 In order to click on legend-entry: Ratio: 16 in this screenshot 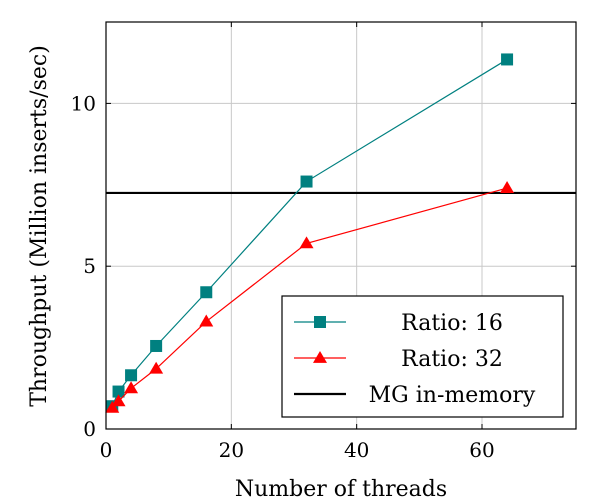, I will do `click(398, 323)`.